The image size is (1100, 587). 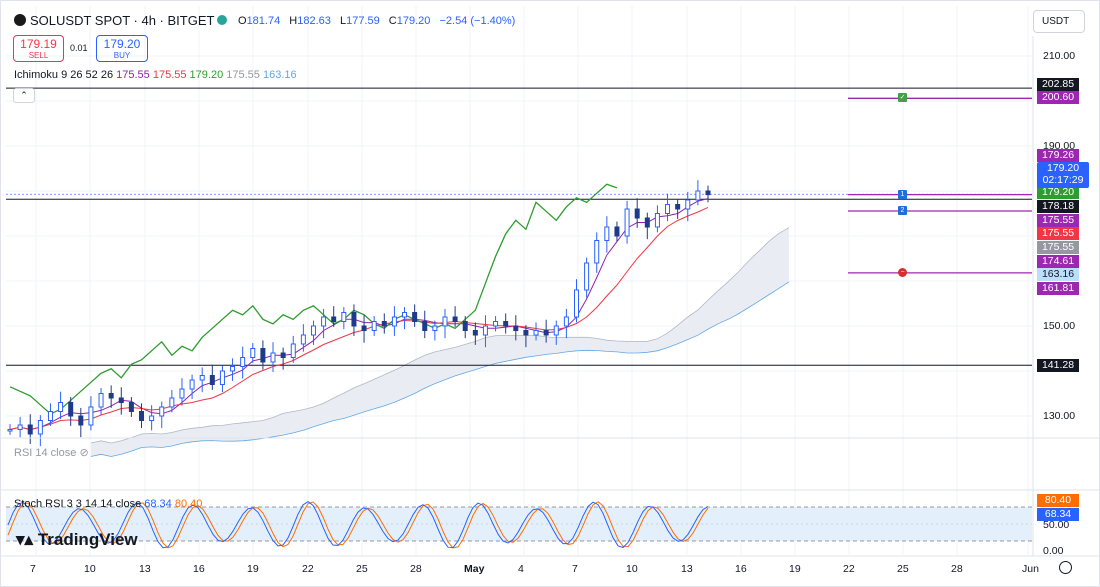 What do you see at coordinates (122, 44) in the screenshot?
I see `buy-price: 179.20` at bounding box center [122, 44].